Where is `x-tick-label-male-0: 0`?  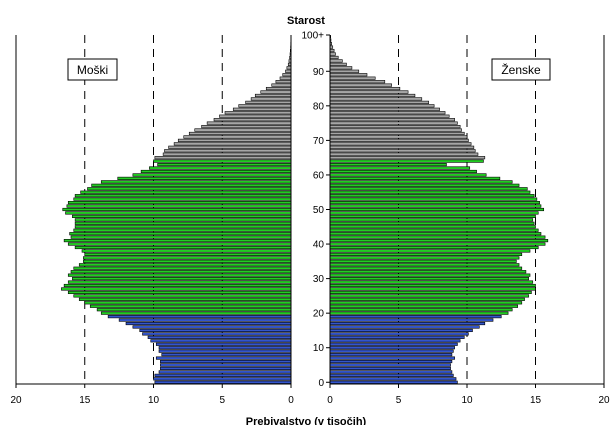
x-tick-label-male-0: 0 is located at coordinates (291, 400).